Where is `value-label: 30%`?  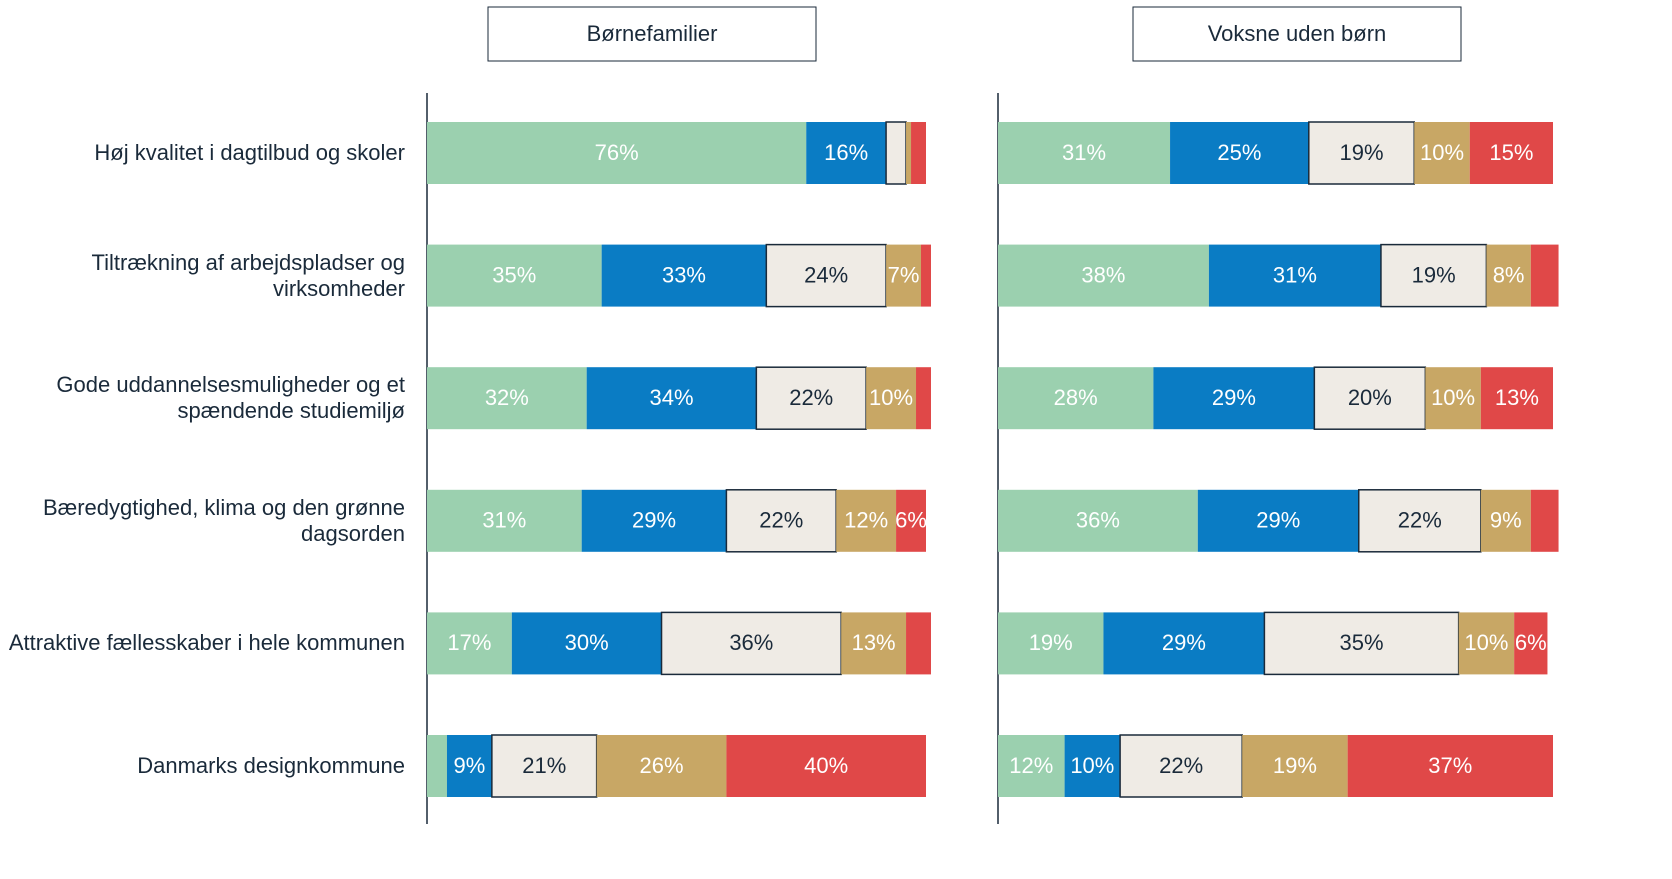 value-label: 30% is located at coordinates (587, 642).